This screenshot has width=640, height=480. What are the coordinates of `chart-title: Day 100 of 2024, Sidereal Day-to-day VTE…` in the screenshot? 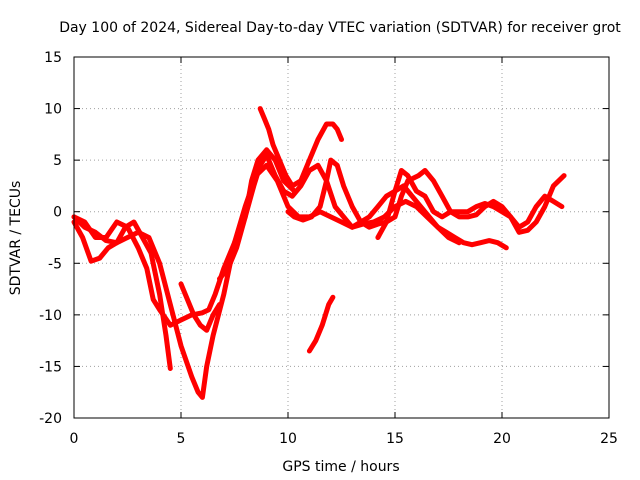 It's located at (340, 28).